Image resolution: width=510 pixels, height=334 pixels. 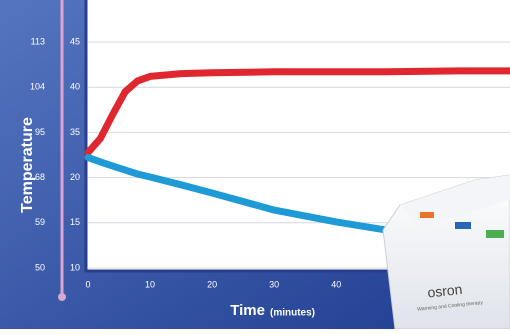 I want to click on device-brand: osron, so click(x=445, y=291).